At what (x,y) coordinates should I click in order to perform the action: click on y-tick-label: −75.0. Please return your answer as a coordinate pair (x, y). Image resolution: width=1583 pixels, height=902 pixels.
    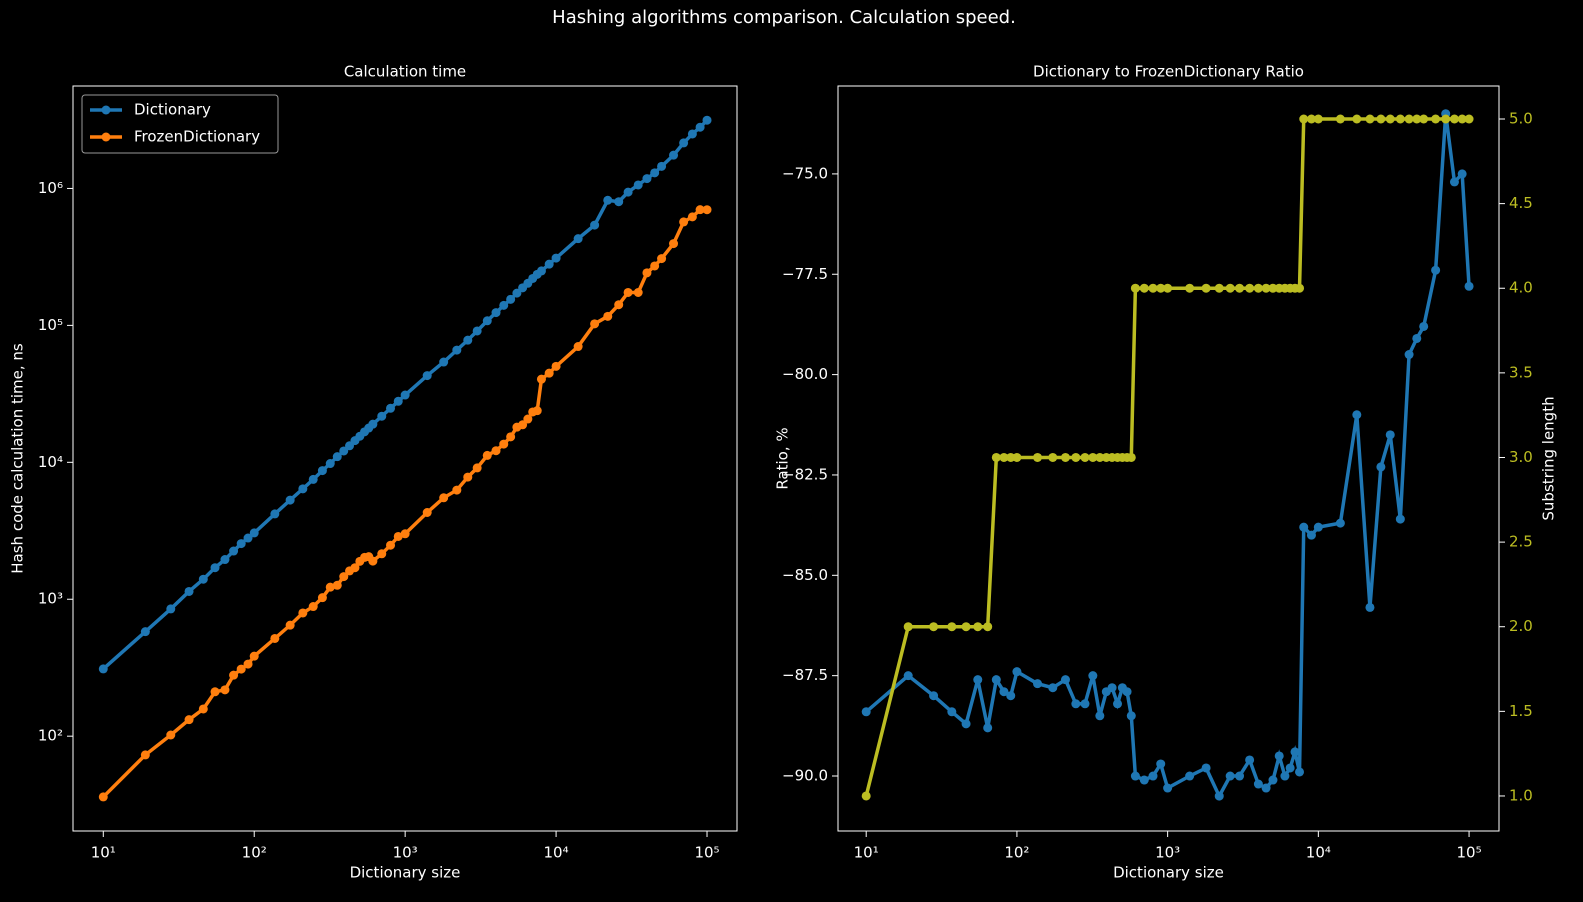
    Looking at the image, I should click on (805, 173).